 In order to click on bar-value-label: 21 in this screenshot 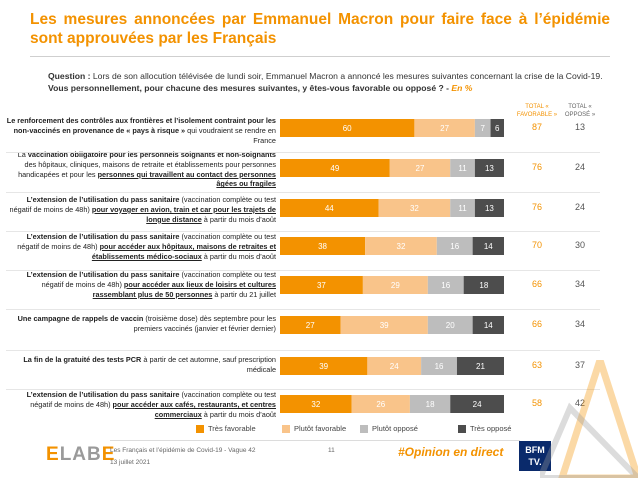, I will do `click(480, 366)`.